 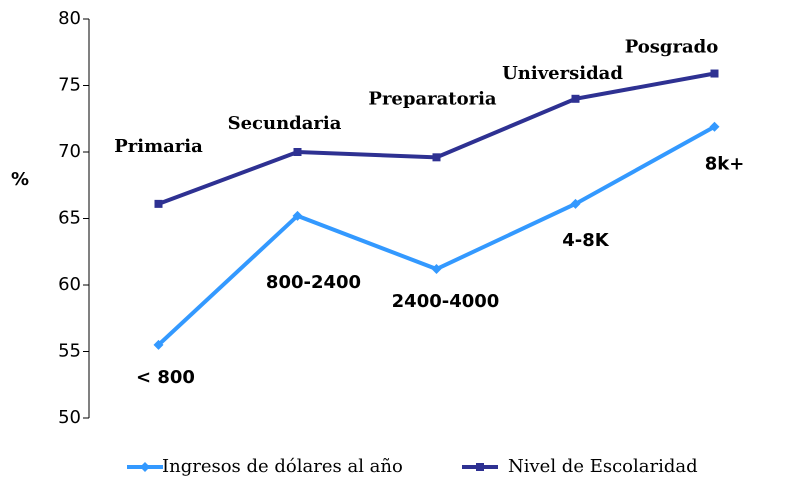 What do you see at coordinates (562, 73) in the screenshot?
I see `point-label: Universidad` at bounding box center [562, 73].